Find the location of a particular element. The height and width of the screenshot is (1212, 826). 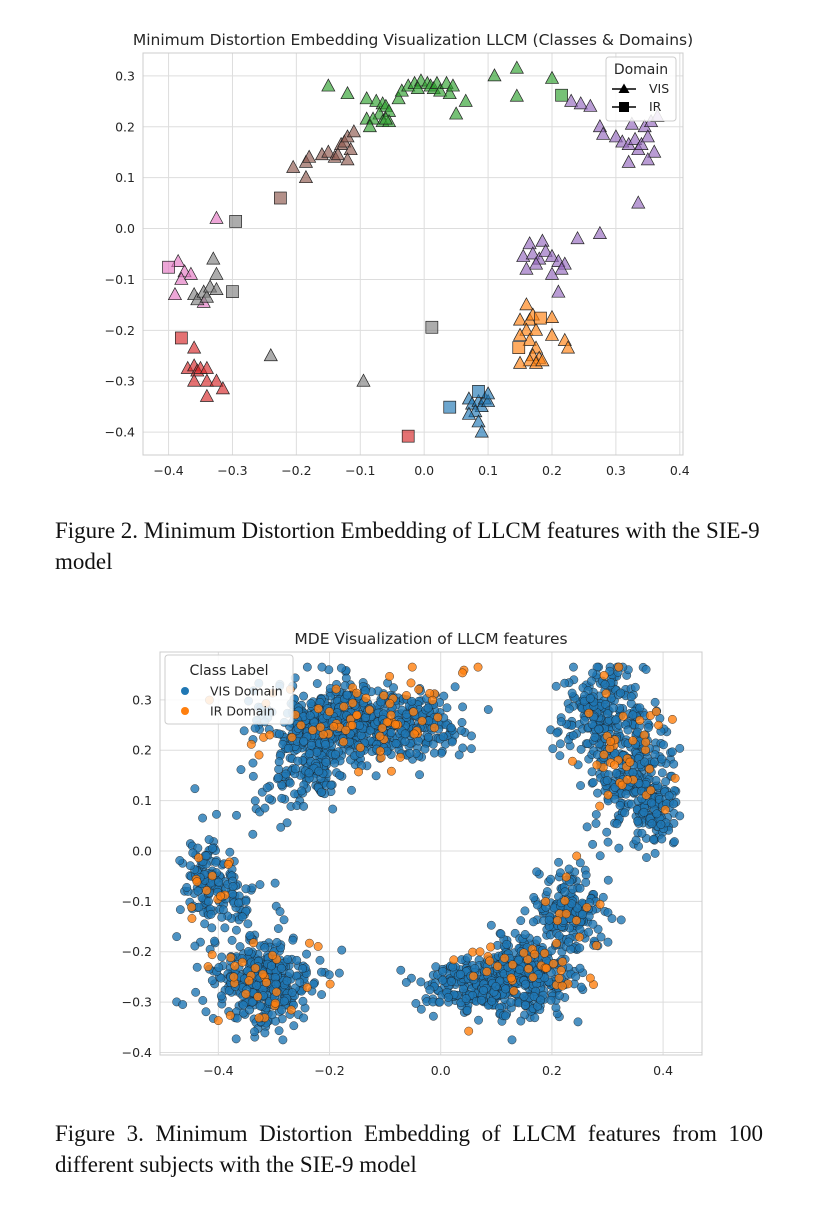

y-tick-label: −0.2 is located at coordinates (120, 330).